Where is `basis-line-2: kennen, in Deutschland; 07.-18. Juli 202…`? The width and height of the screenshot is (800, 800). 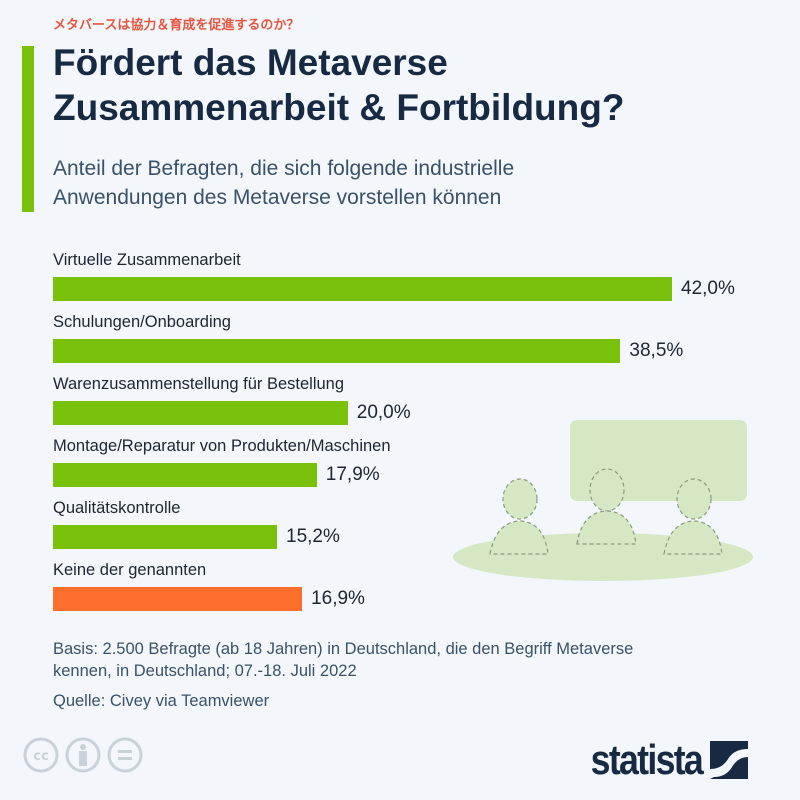 basis-line-2: kennen, in Deutschland; 07.-18. Juli 202… is located at coordinates (205, 671).